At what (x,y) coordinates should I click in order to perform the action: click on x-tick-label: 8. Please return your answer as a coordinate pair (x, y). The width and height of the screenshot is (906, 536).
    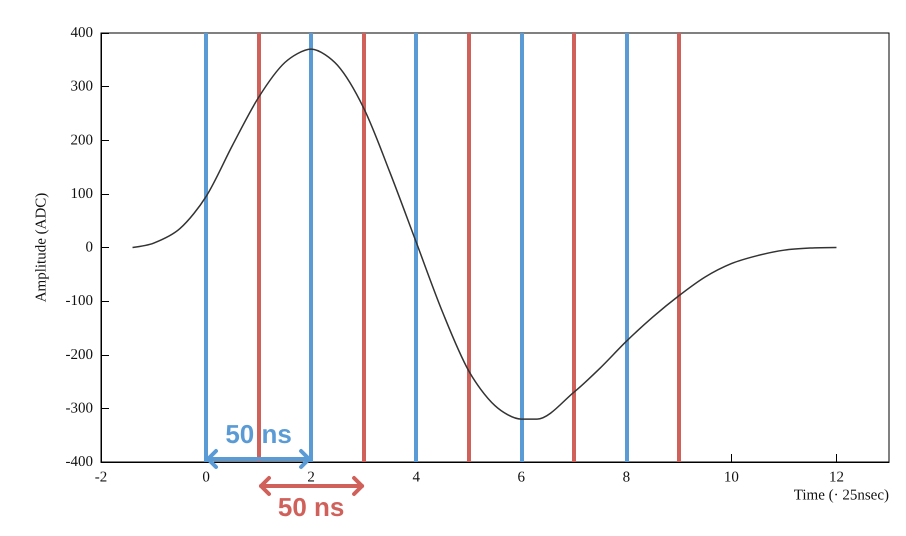
    Looking at the image, I should click on (626, 478).